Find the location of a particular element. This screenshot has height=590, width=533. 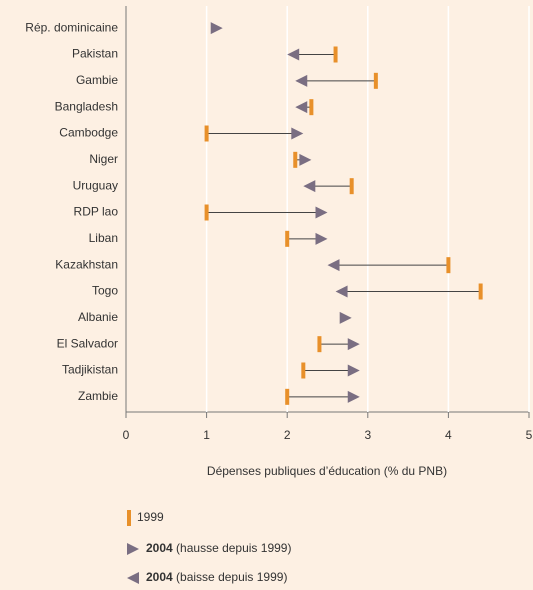

legend-note: (baisse depuis 1999) is located at coordinates (231, 577).